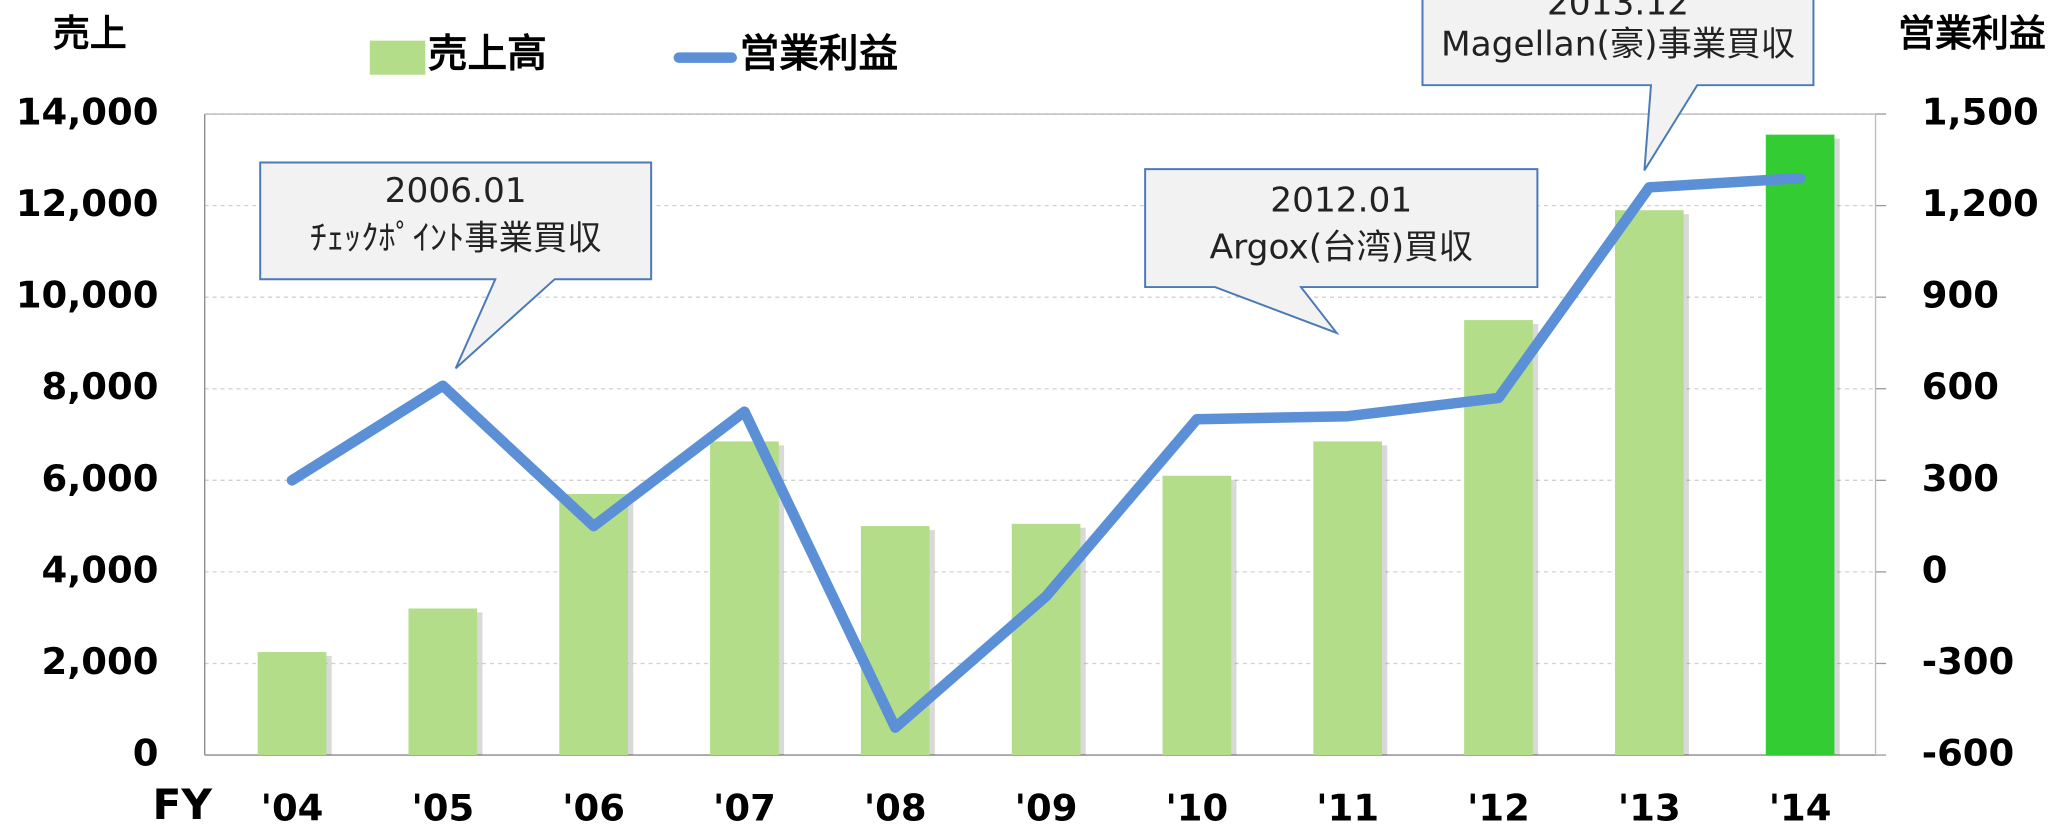  What do you see at coordinates (1341, 248) in the screenshot?
I see `annotation-text: Argox(台湾)買収` at bounding box center [1341, 248].